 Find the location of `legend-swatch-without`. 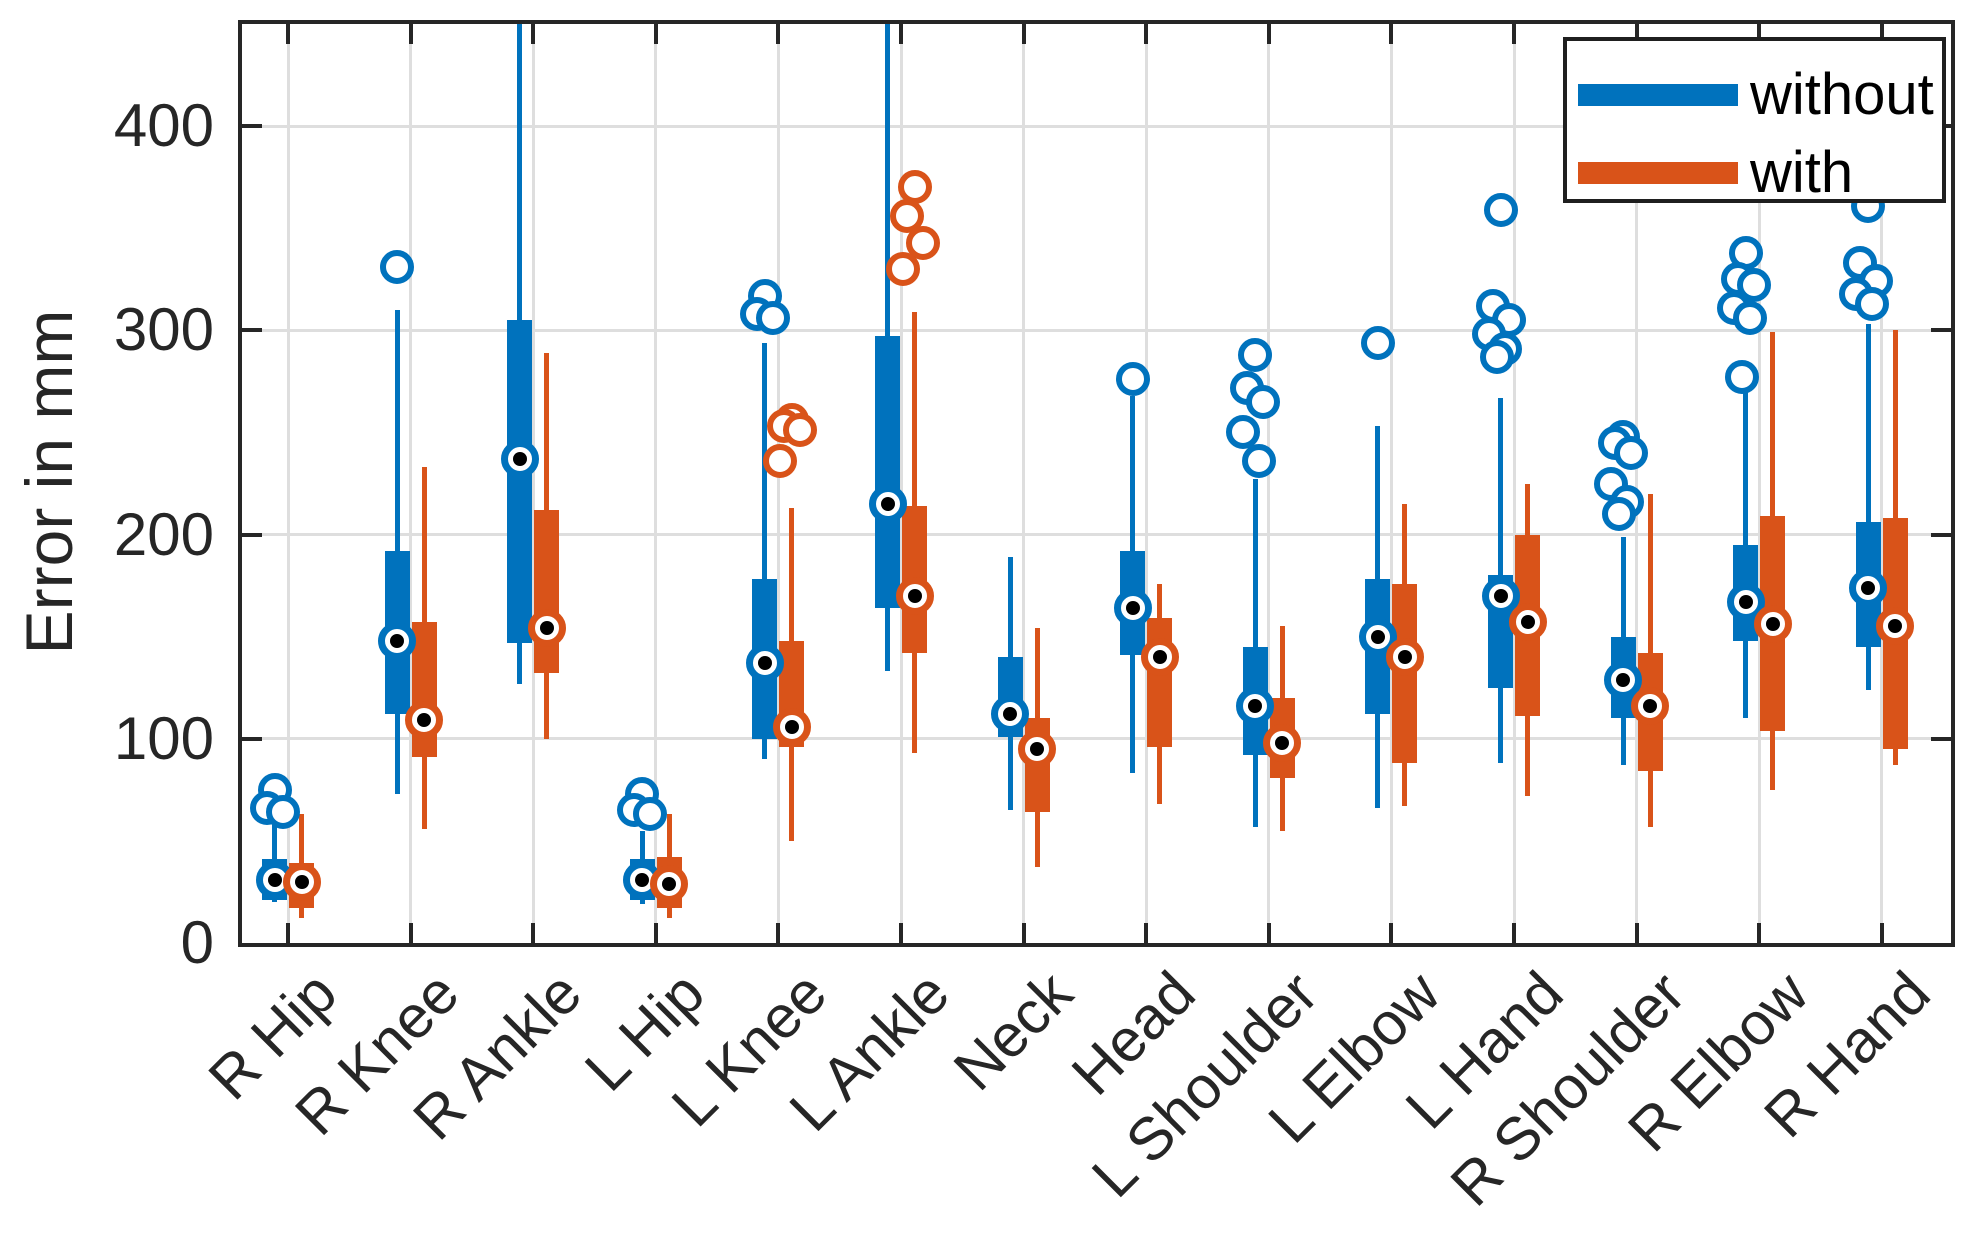

legend-swatch-without is located at coordinates (1658, 95).